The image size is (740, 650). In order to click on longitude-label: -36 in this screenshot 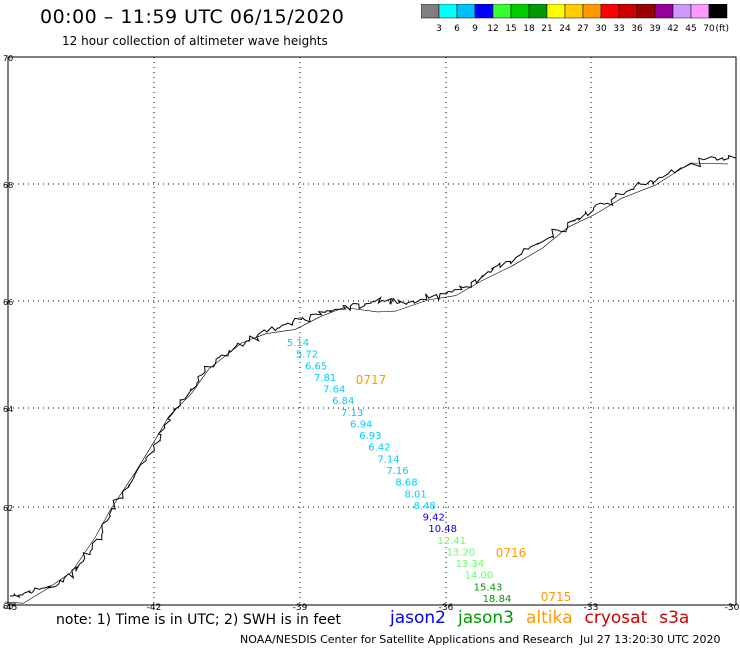, I will do `click(446, 608)`.